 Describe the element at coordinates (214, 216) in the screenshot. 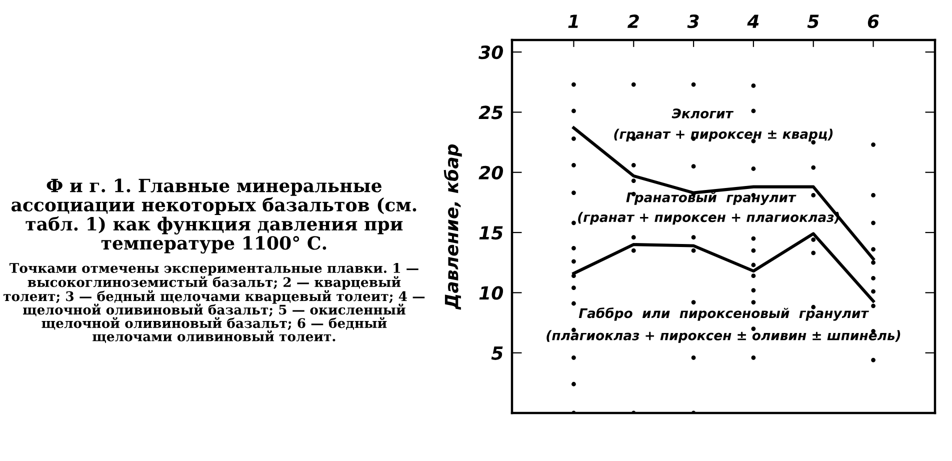

I see `text: Ф и г. 1. Главные минеральные ассоциации некоторых базальтов (см. табл. 1) как функция давления при температуре 1100° С.` at that location.